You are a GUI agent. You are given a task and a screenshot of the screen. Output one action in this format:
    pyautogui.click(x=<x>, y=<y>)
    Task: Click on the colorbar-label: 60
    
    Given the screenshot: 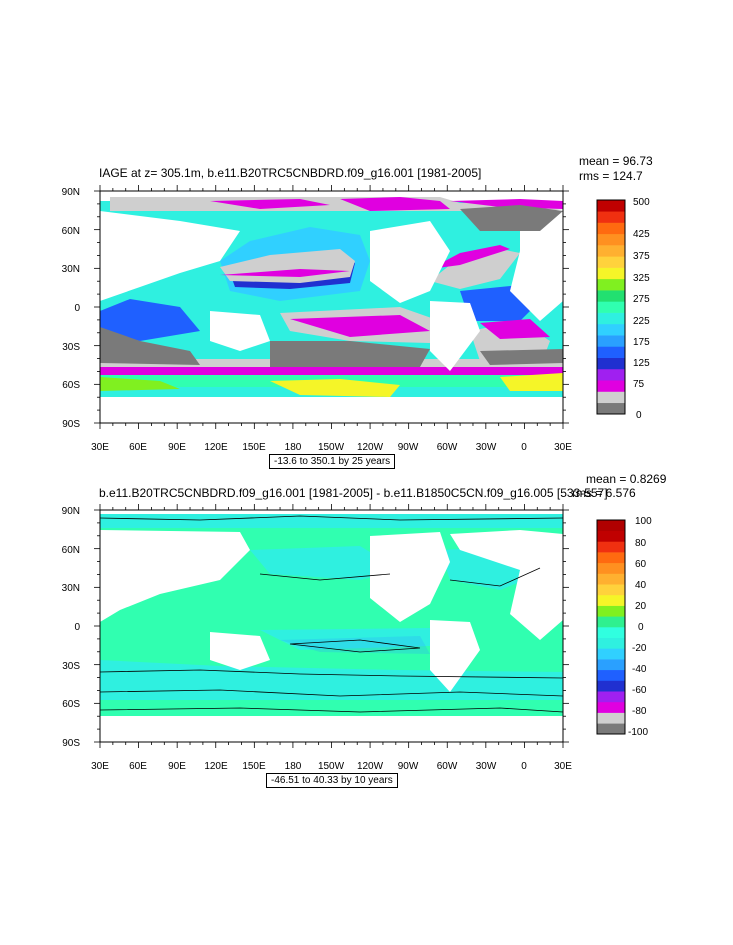 What is the action you would take?
    pyautogui.click(x=641, y=564)
    